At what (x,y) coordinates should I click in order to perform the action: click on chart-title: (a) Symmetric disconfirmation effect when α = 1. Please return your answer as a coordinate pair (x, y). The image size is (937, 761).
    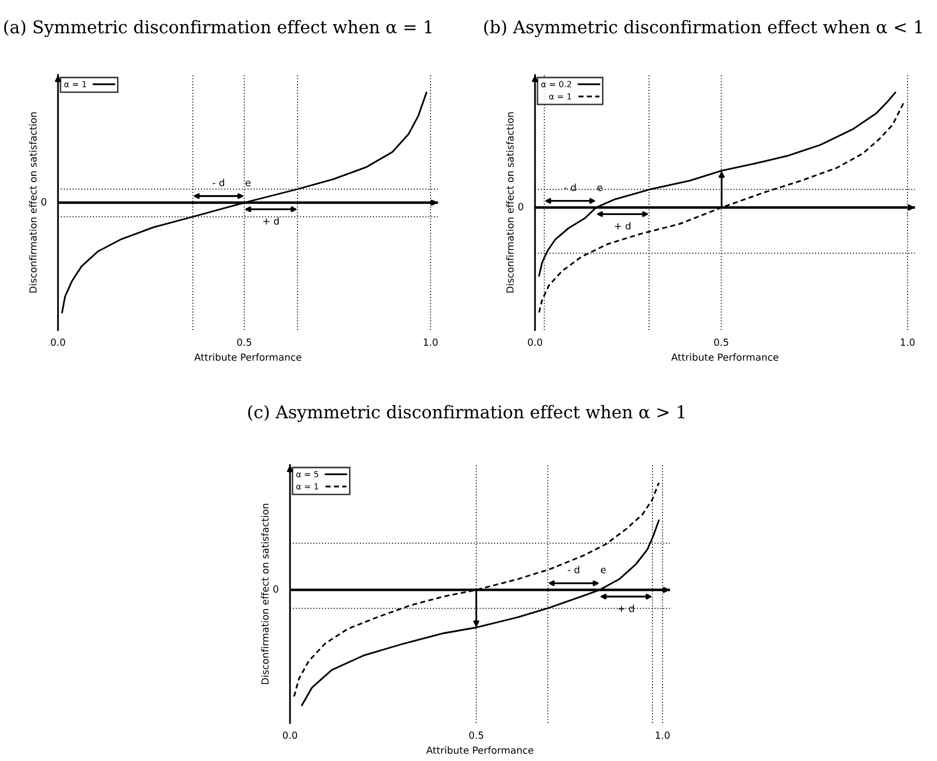
    Looking at the image, I should click on (218, 29).